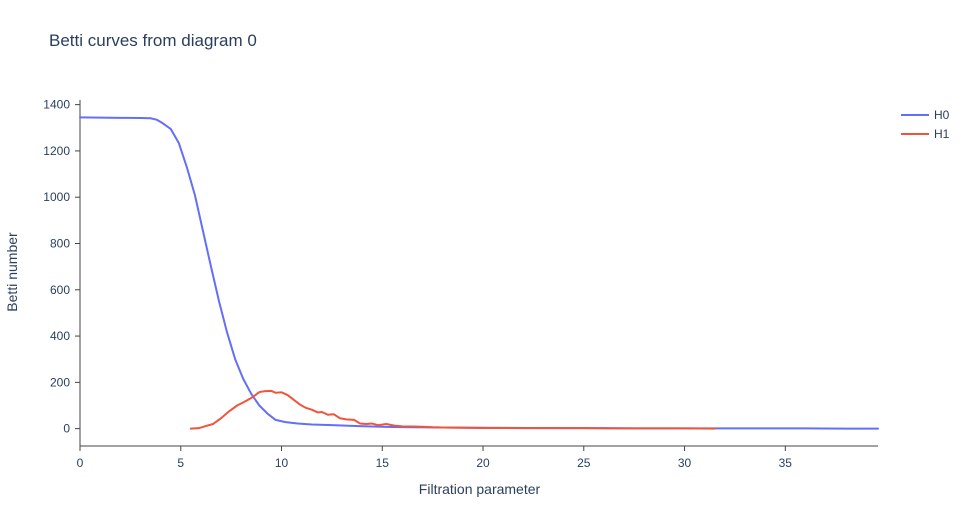  I want to click on y-axis-title: Betti number, so click(12, 272).